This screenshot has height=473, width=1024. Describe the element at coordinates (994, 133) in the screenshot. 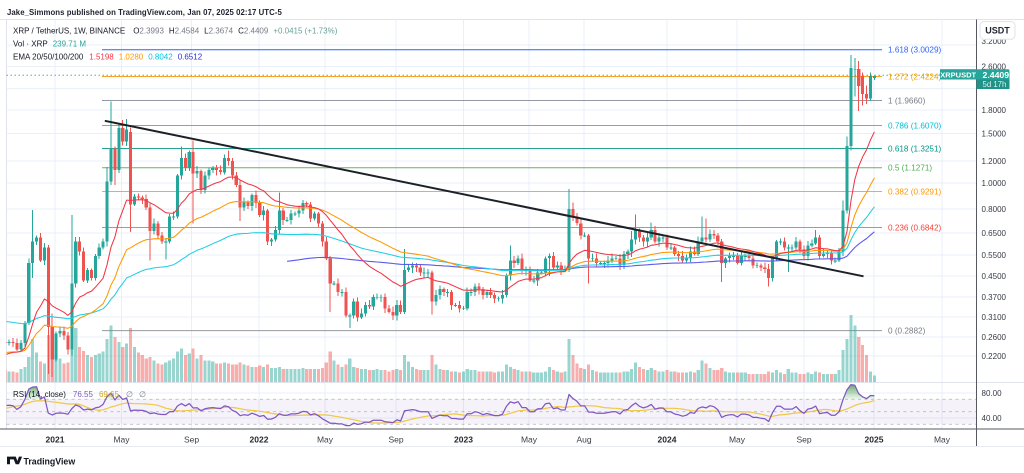

I see `svg-text: 1.5000` at that location.